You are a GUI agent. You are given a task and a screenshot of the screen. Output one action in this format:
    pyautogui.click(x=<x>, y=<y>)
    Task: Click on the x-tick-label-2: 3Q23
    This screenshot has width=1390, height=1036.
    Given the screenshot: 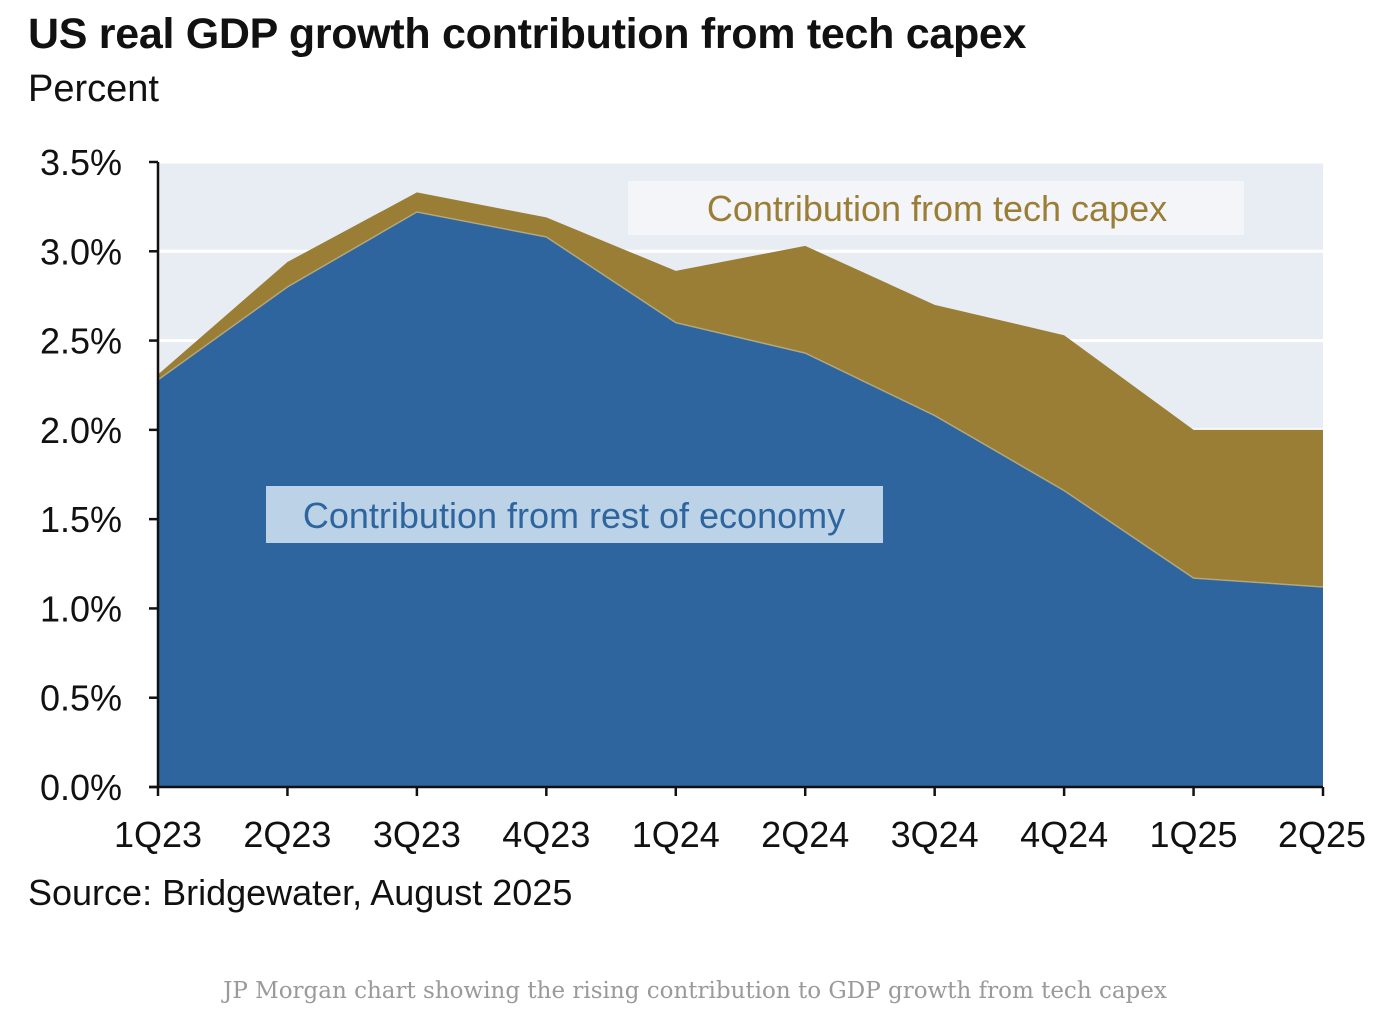 What is the action you would take?
    pyautogui.click(x=417, y=834)
    